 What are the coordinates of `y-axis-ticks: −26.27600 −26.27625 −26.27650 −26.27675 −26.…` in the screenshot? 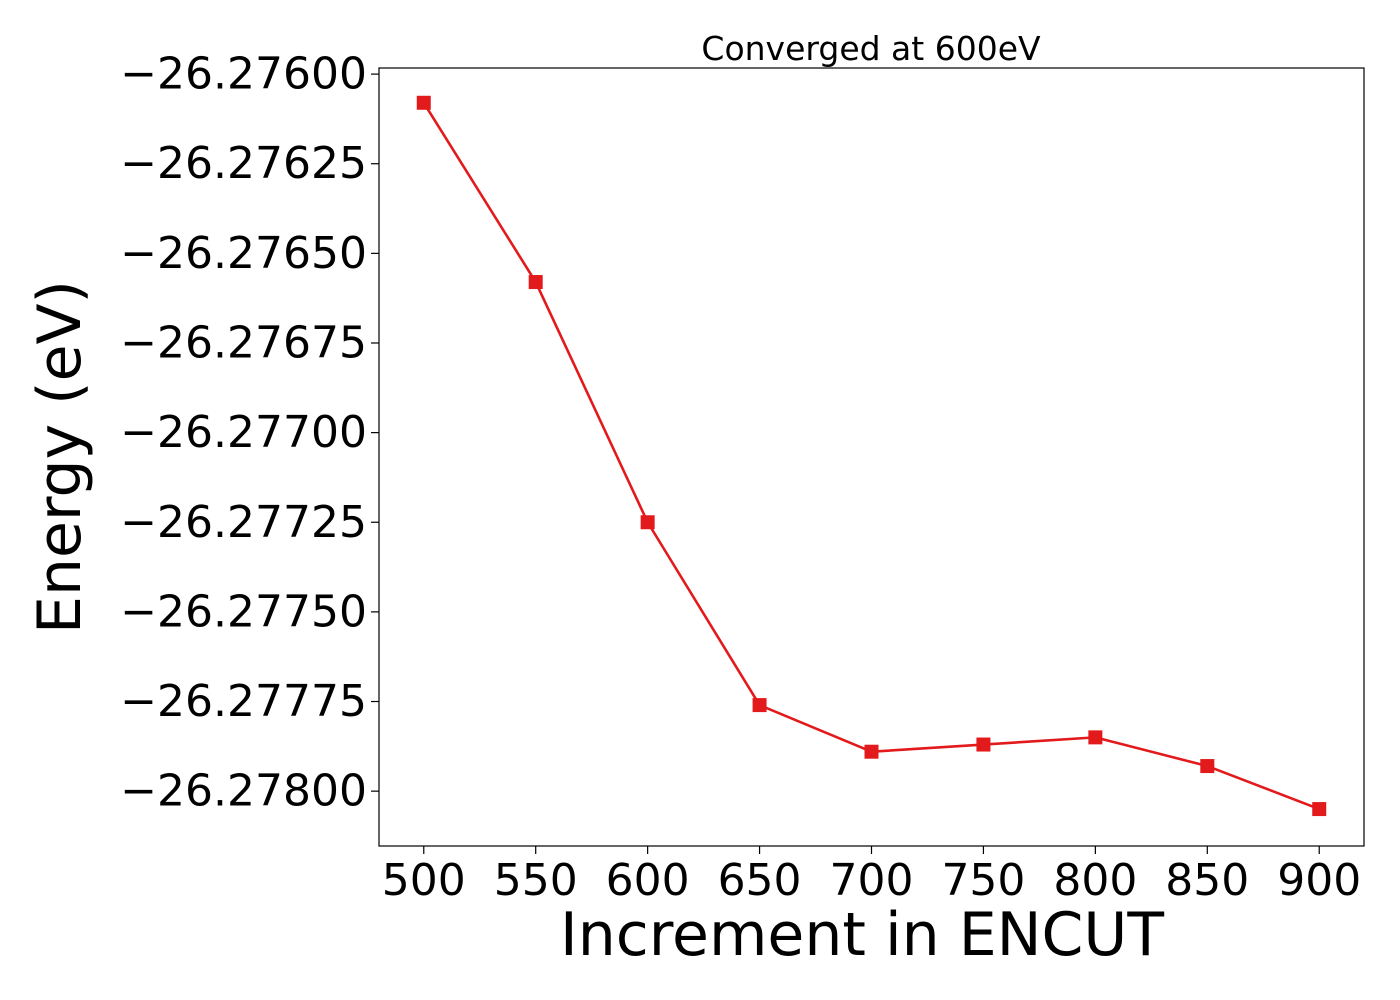 It's located at (249, 433).